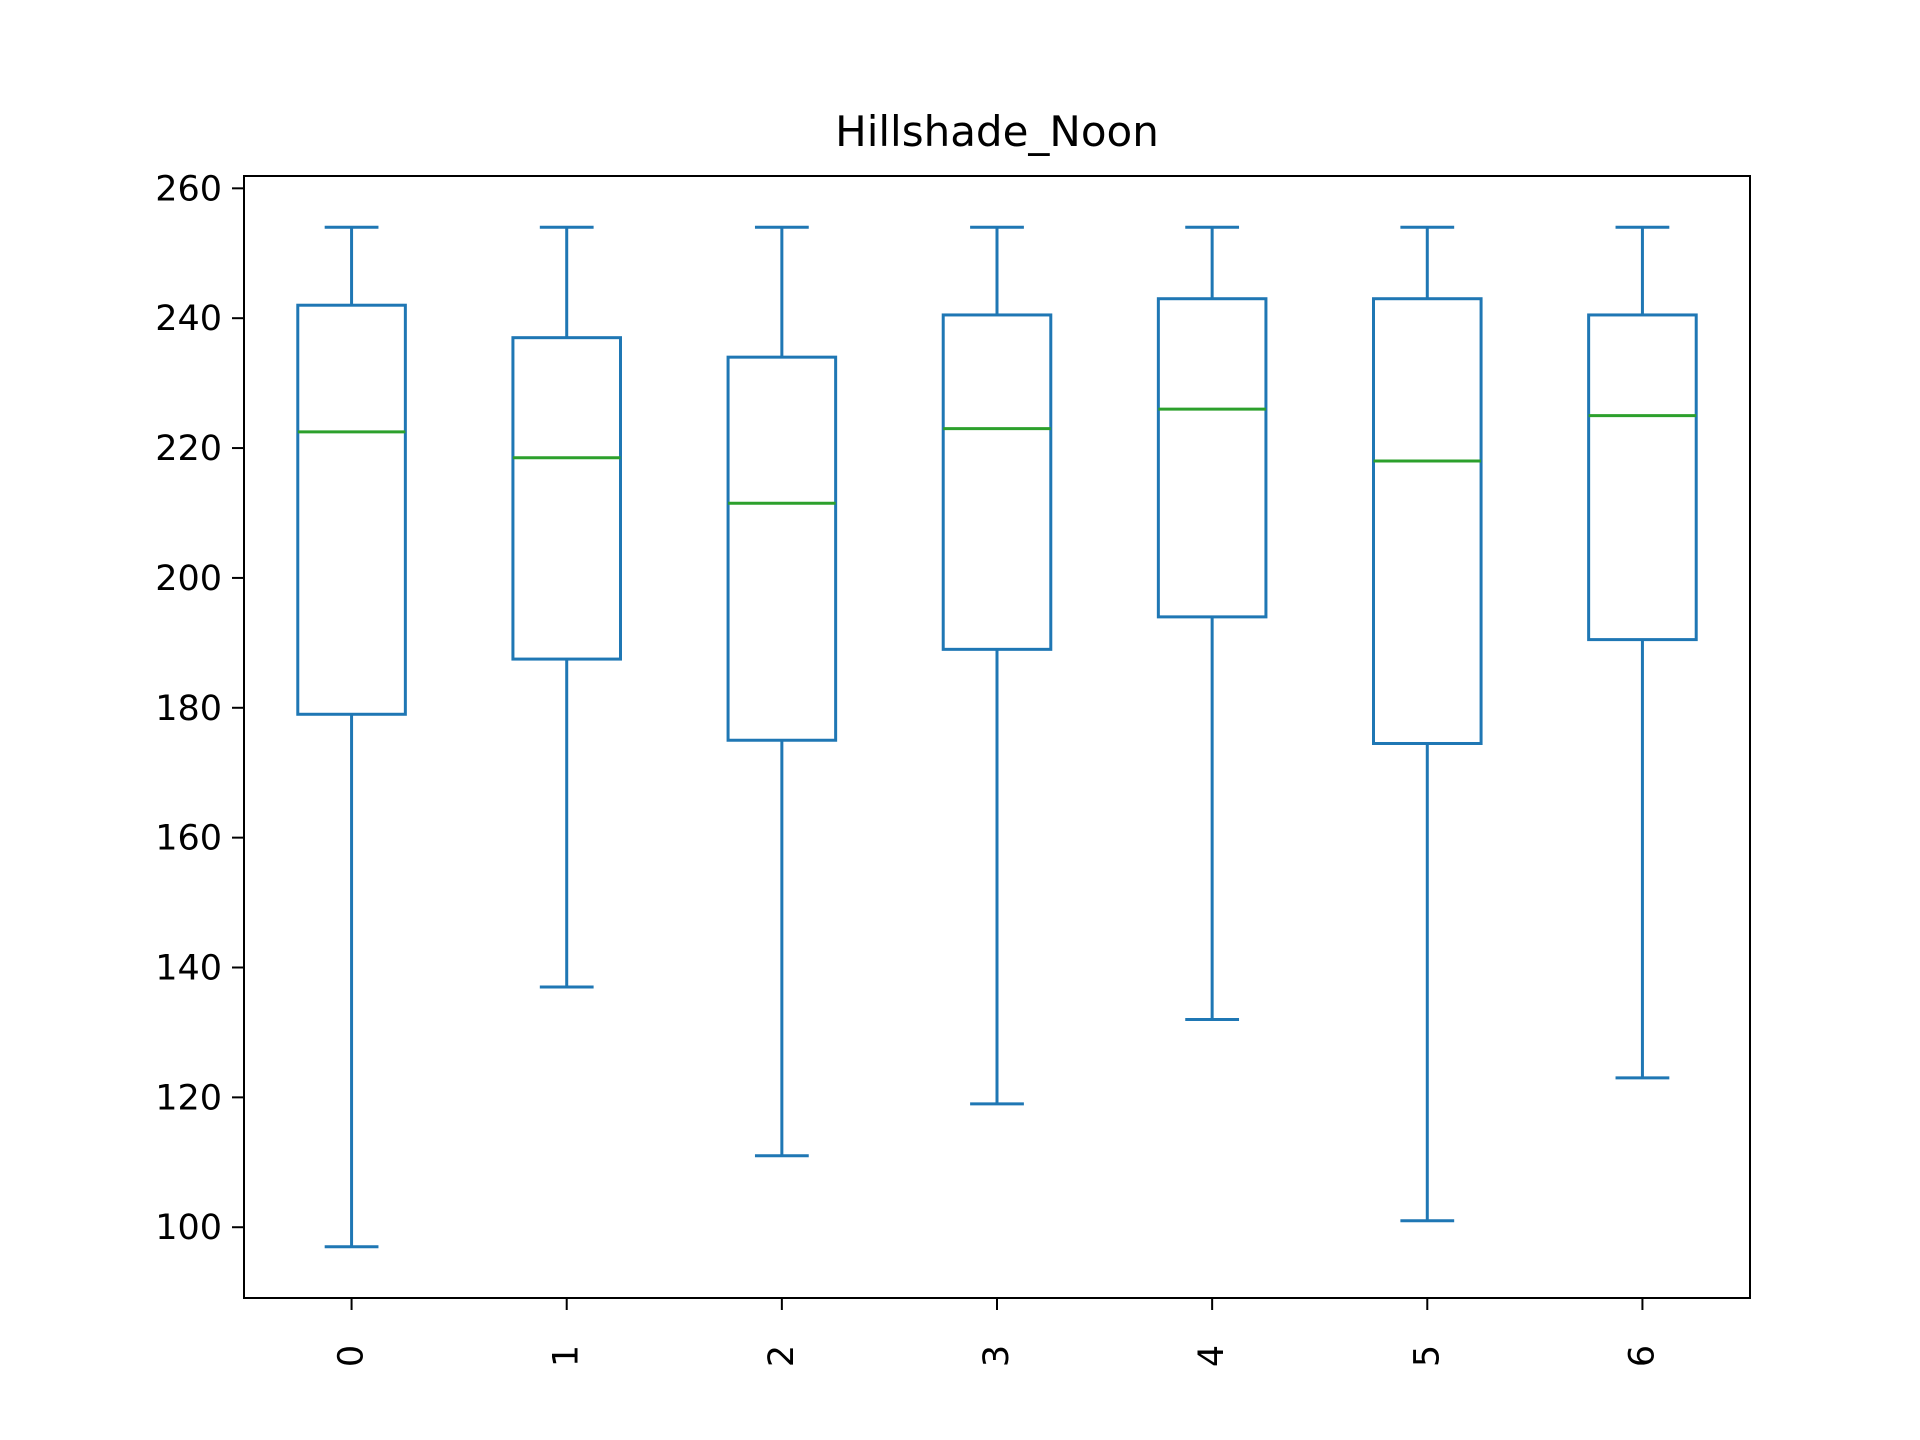  I want to click on x-tick-label-1: 1, so click(567, 1356).